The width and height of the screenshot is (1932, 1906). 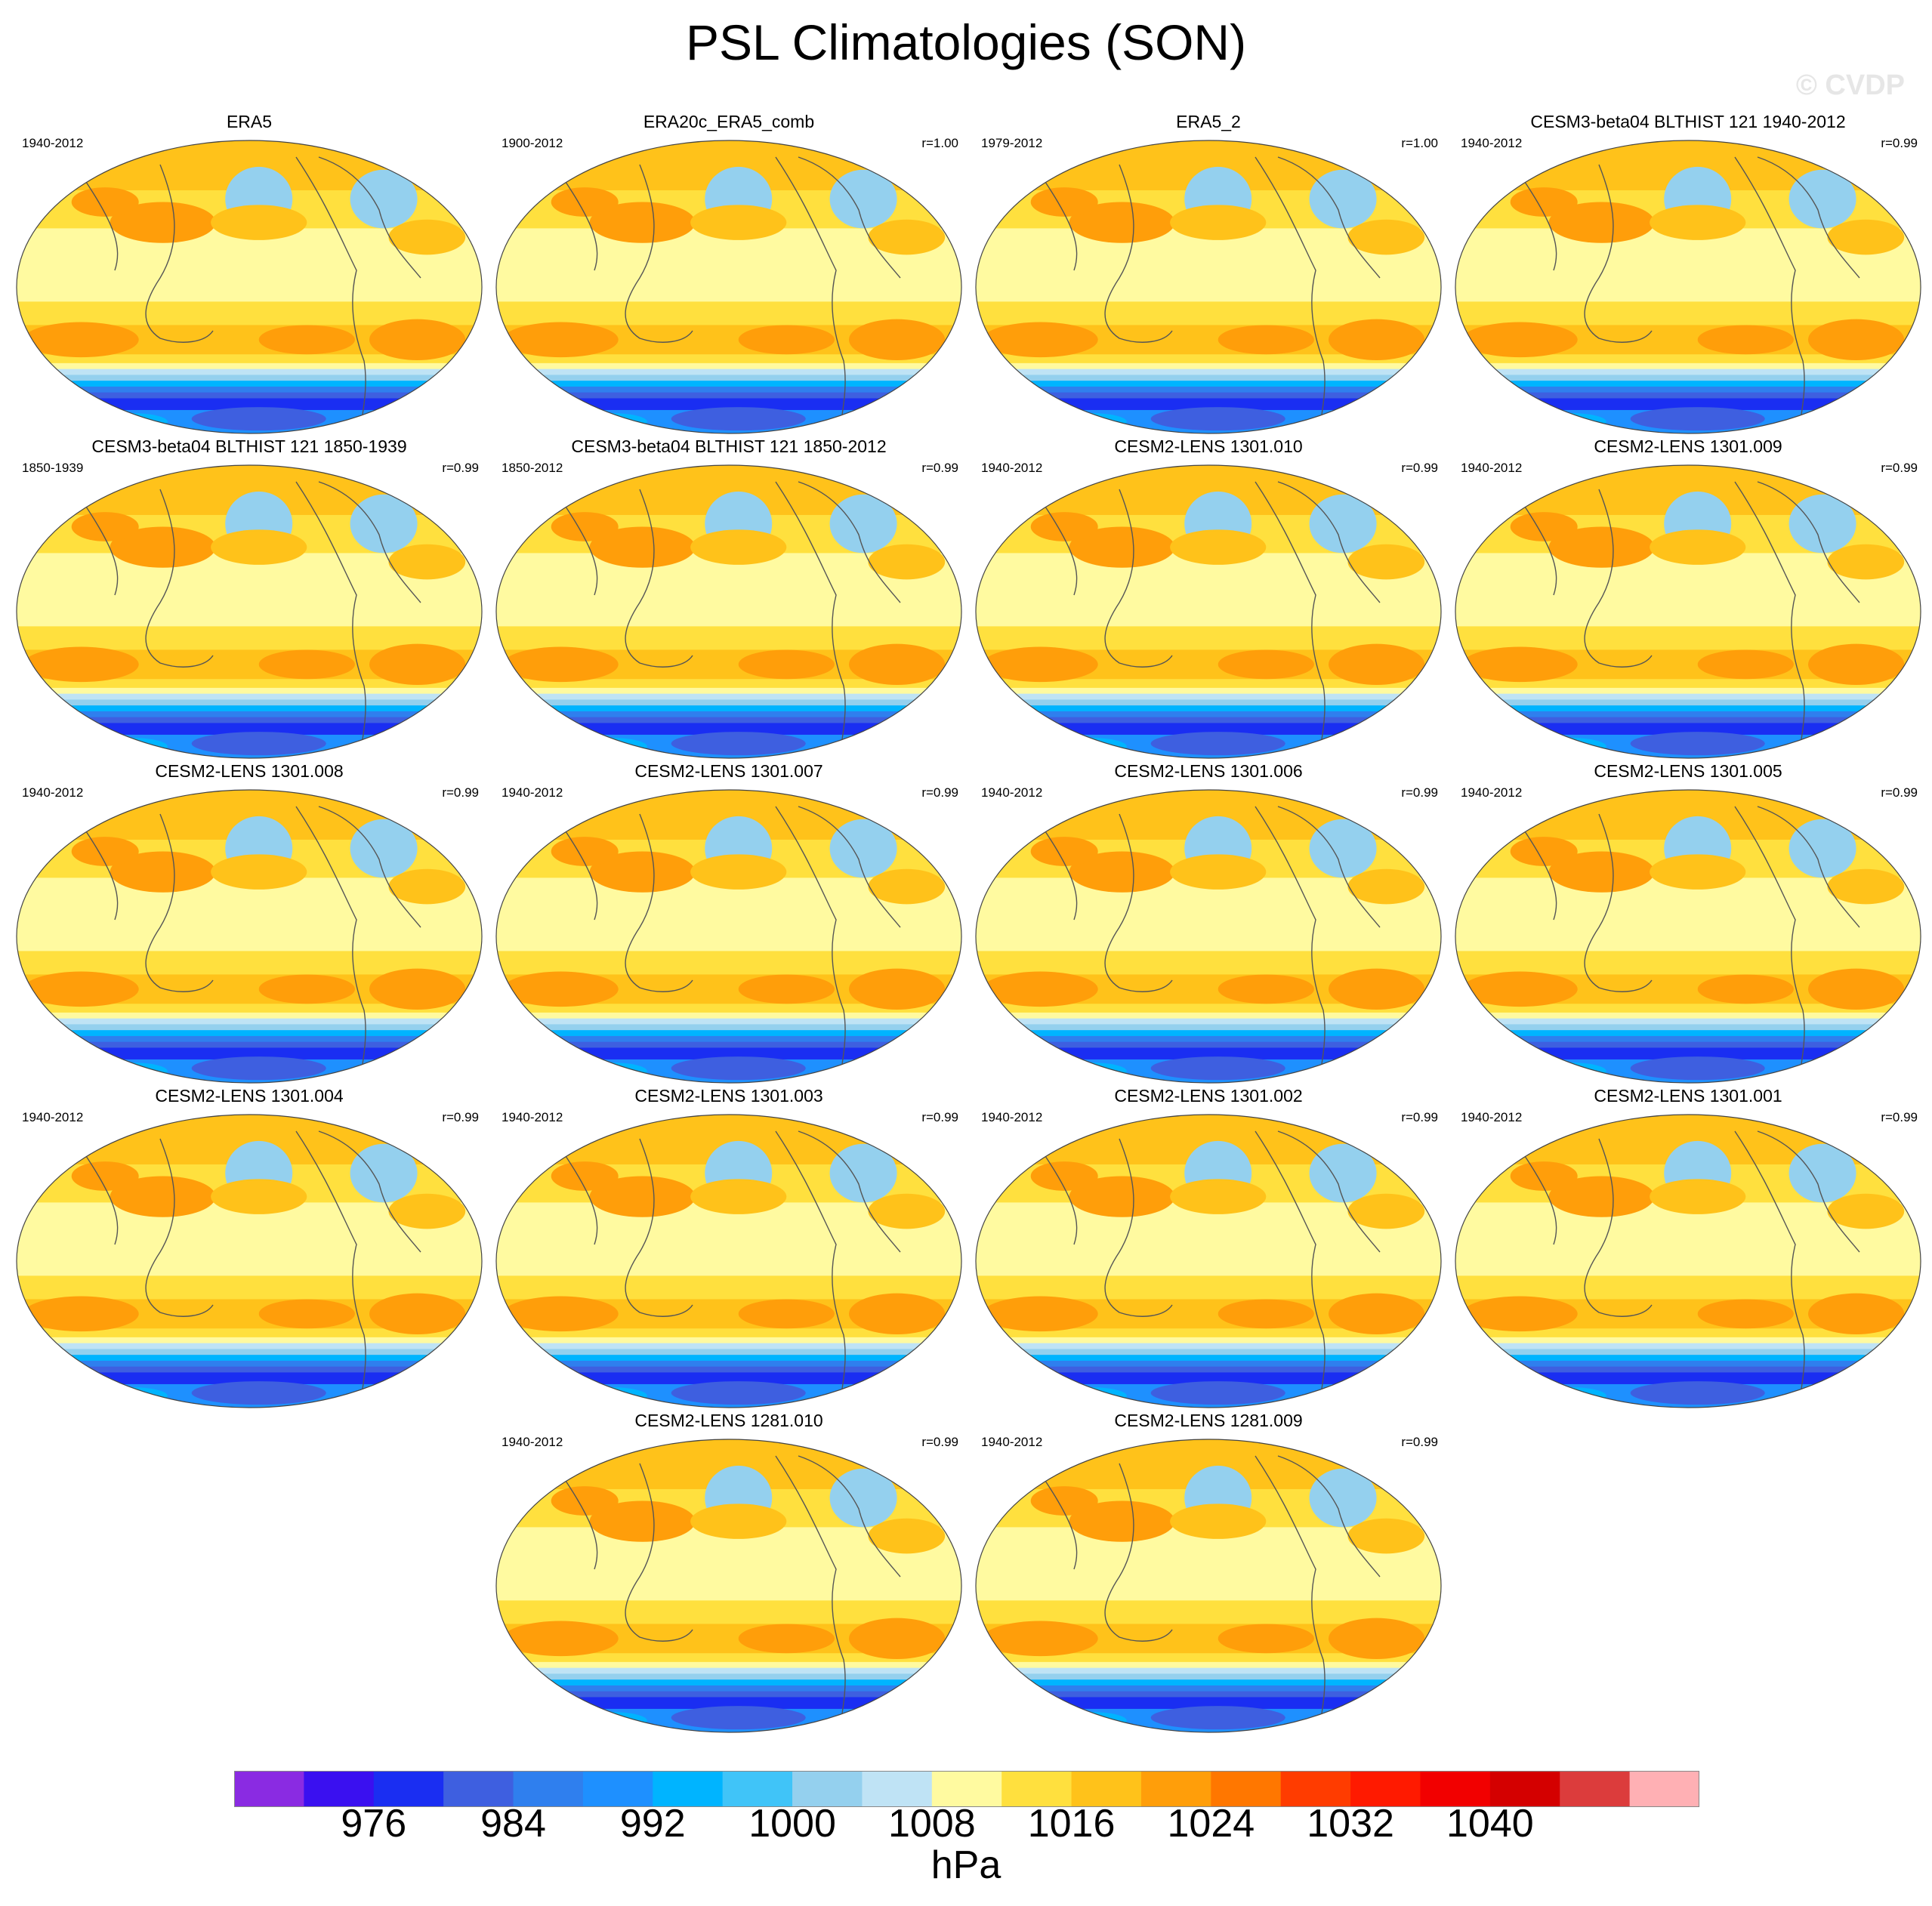 I want to click on contour-fill, so click(x=249, y=286).